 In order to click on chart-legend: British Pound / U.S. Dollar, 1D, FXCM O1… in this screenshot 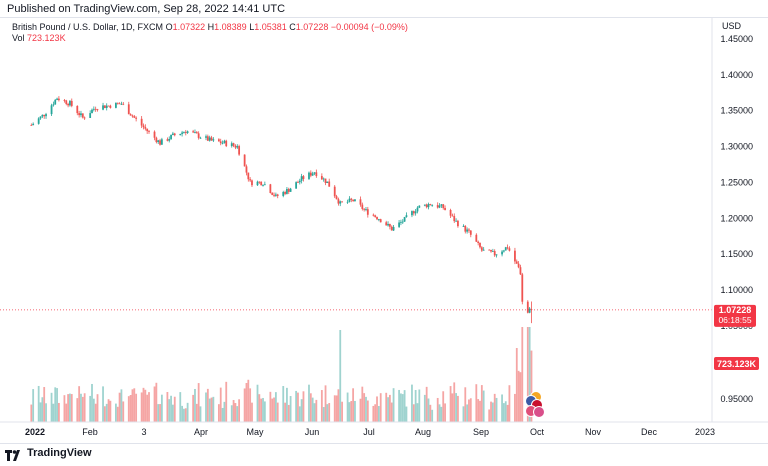, I will do `click(210, 33)`.